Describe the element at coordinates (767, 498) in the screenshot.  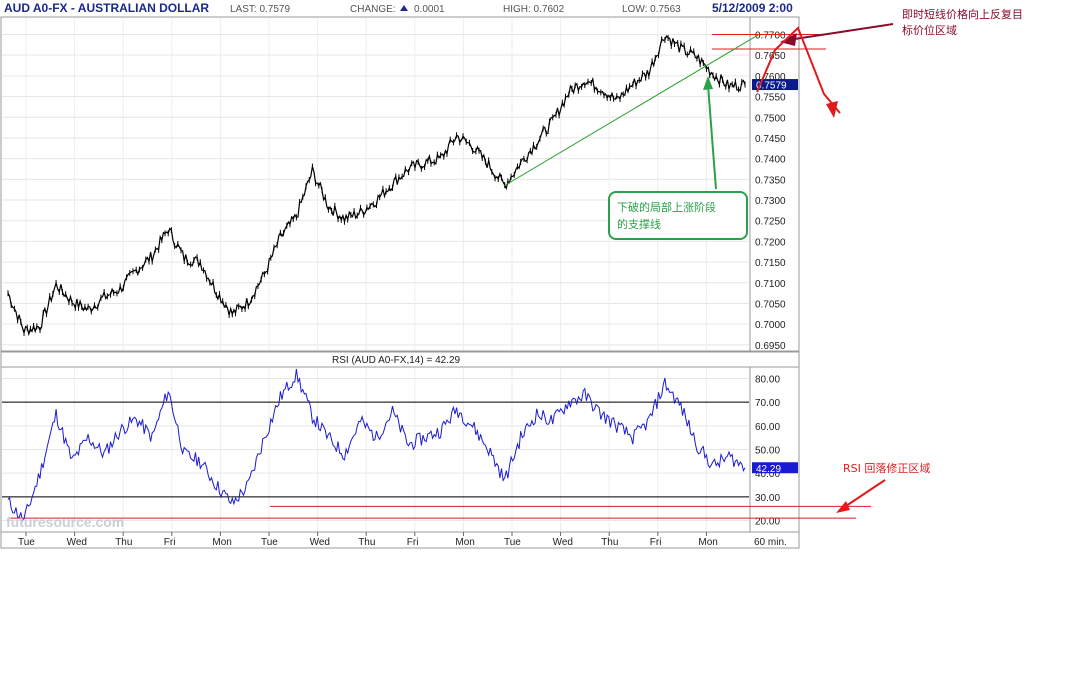
I see `rsi-tick-label: 30.00` at that location.